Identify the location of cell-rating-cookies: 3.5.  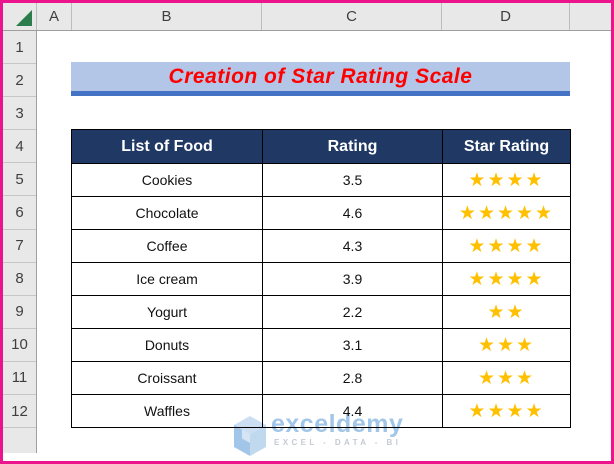
(352, 180).